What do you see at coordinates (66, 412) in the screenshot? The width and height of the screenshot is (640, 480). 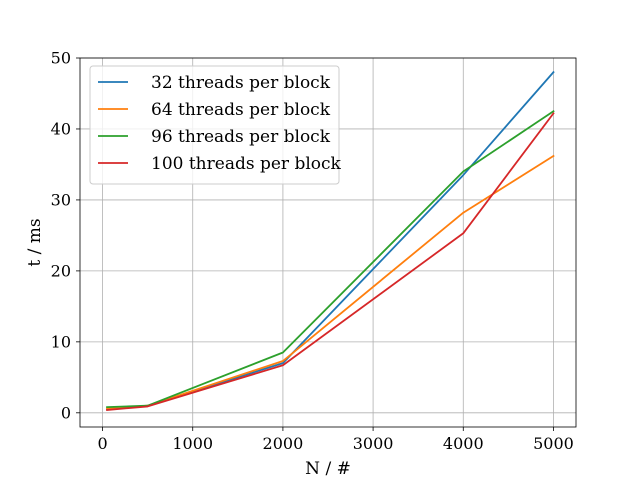 I see `y-tick-label: 0` at bounding box center [66, 412].